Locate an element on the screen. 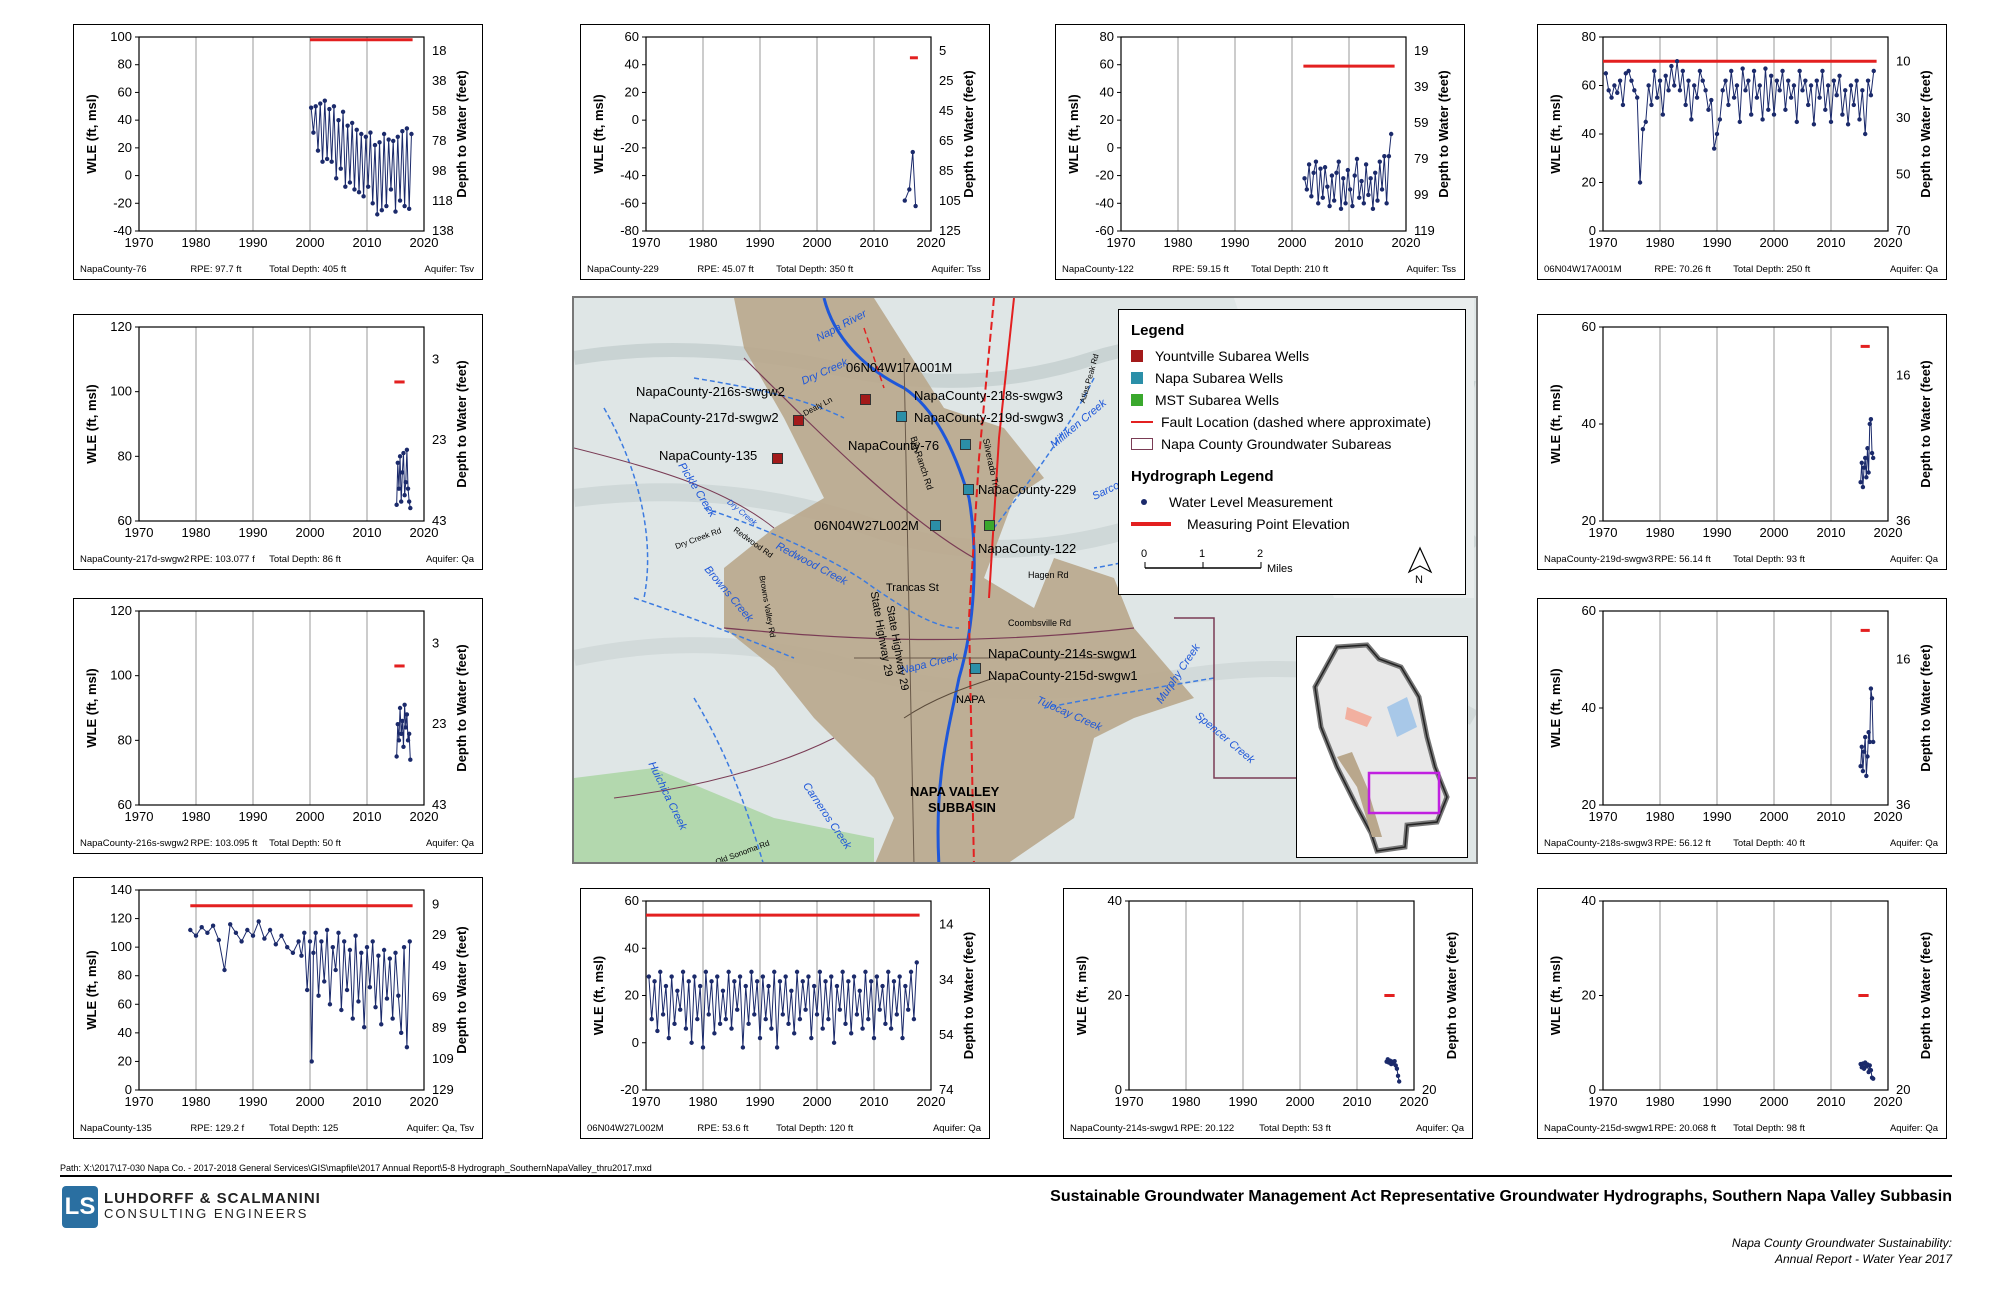 The image size is (2000, 1294). report-subtitle-2: Annual Report - Water Year 2017 is located at coordinates (1863, 1259).